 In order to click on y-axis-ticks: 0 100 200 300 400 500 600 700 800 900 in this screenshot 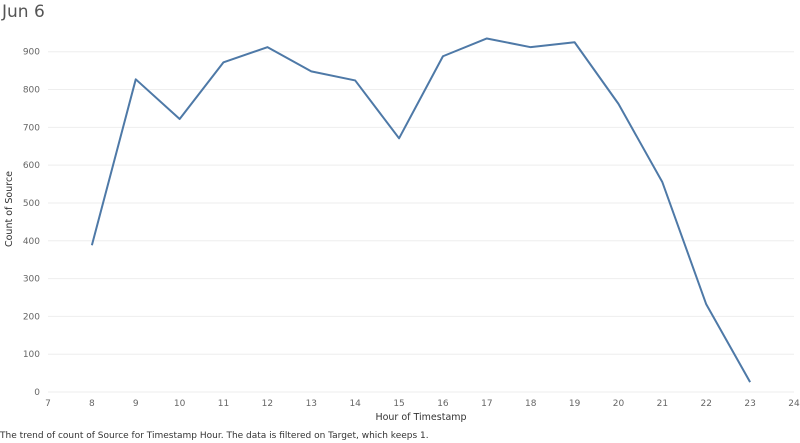, I will do `click(31, 223)`.